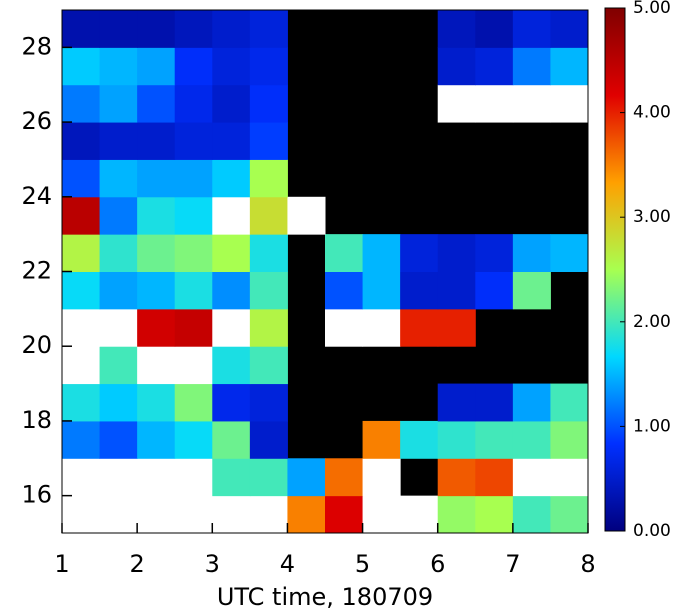  I want to click on colorbar, so click(615, 269).